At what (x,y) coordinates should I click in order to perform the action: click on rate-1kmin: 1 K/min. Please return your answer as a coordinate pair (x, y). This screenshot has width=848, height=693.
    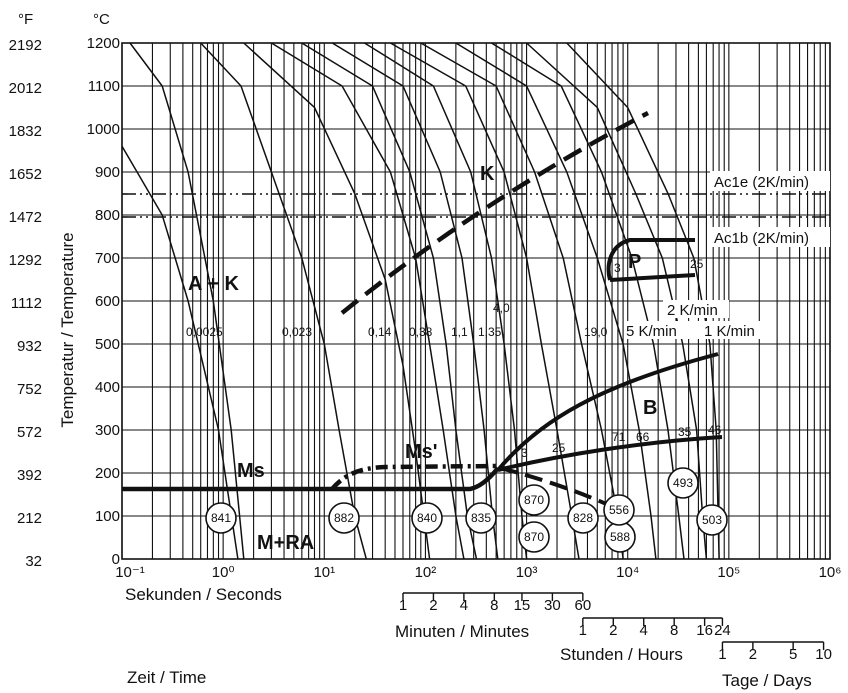
    Looking at the image, I should click on (729, 331).